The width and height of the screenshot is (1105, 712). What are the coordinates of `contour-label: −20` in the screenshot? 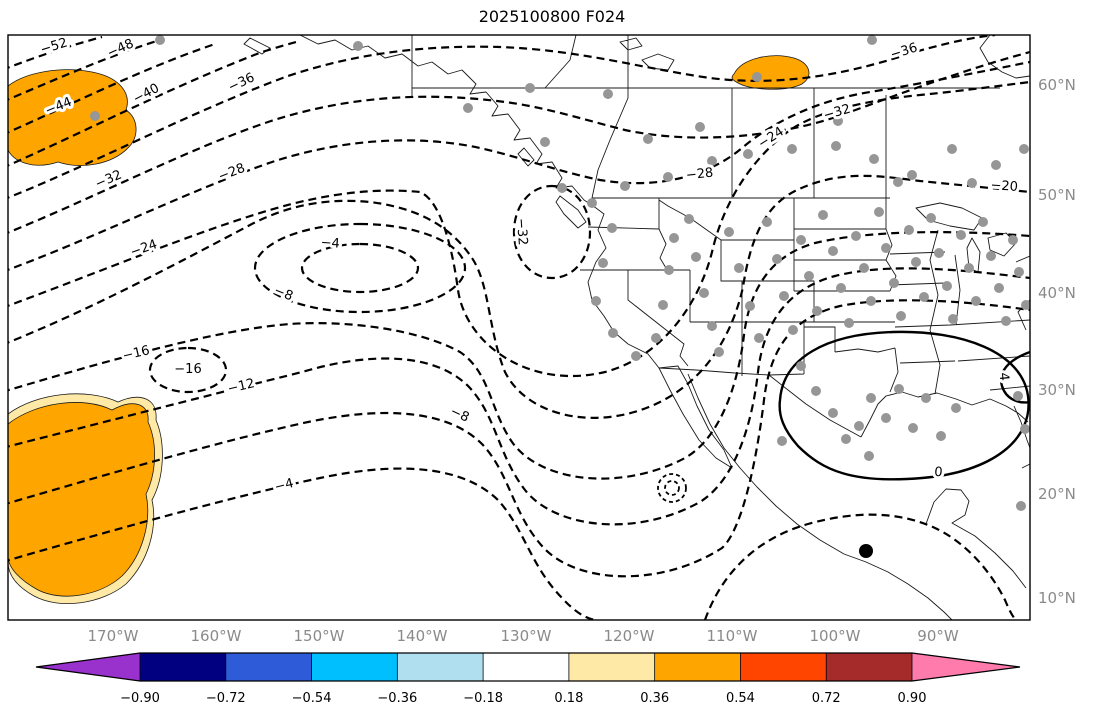 It's located at (1004, 186).